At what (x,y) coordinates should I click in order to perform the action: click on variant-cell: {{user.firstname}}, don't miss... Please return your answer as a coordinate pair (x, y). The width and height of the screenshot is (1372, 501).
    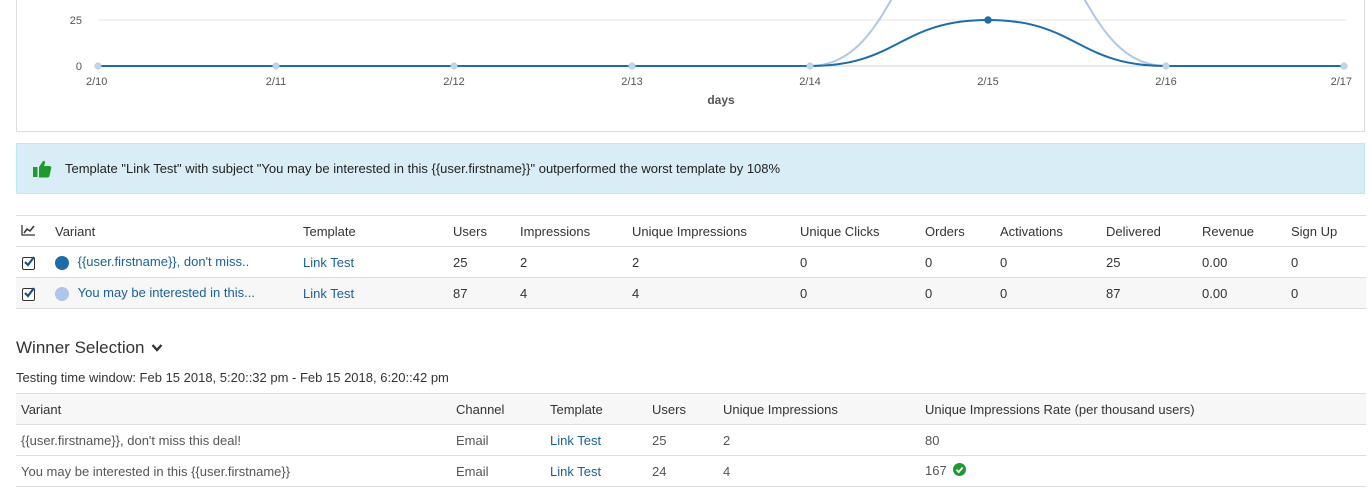
    Looking at the image, I should click on (179, 262).